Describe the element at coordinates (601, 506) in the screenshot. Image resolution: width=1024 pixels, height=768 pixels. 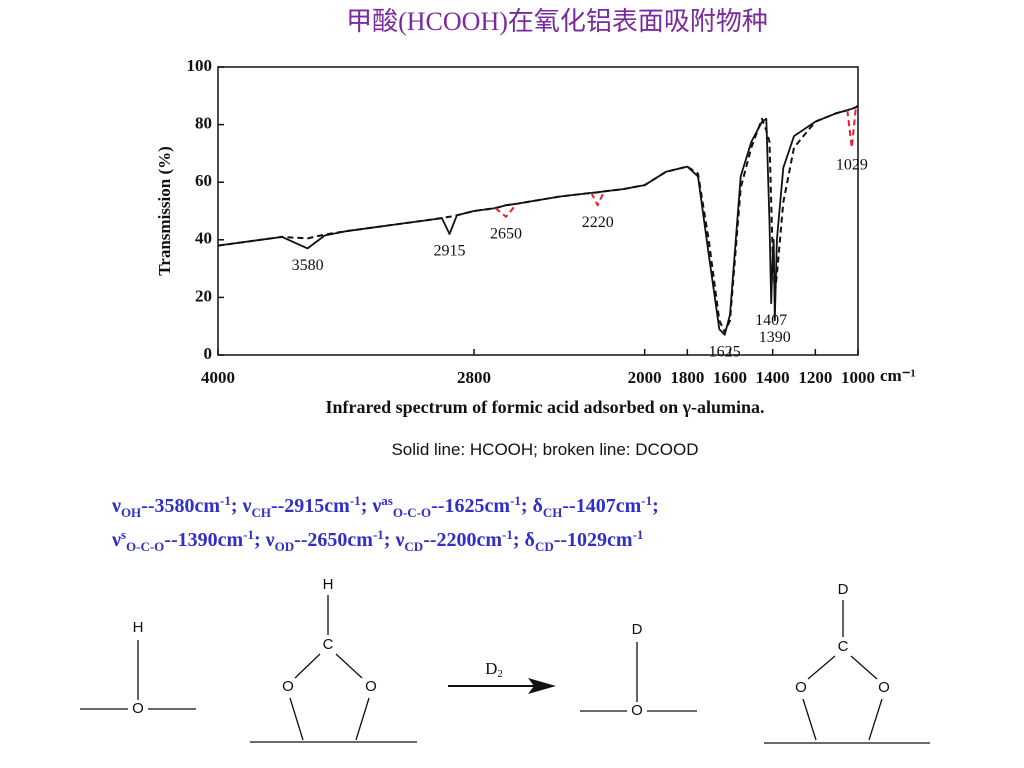
I see `assignment-text: --1407cm` at that location.